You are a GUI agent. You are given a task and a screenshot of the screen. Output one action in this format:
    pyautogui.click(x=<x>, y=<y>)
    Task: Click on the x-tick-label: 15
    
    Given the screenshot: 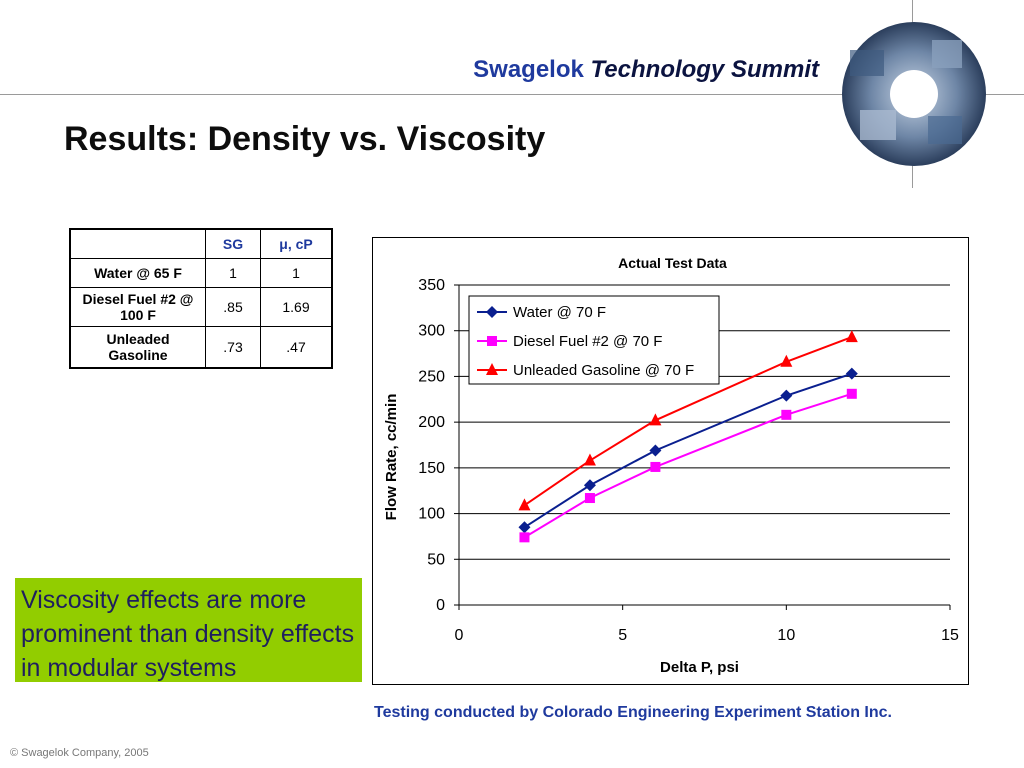 What is the action you would take?
    pyautogui.click(x=950, y=635)
    